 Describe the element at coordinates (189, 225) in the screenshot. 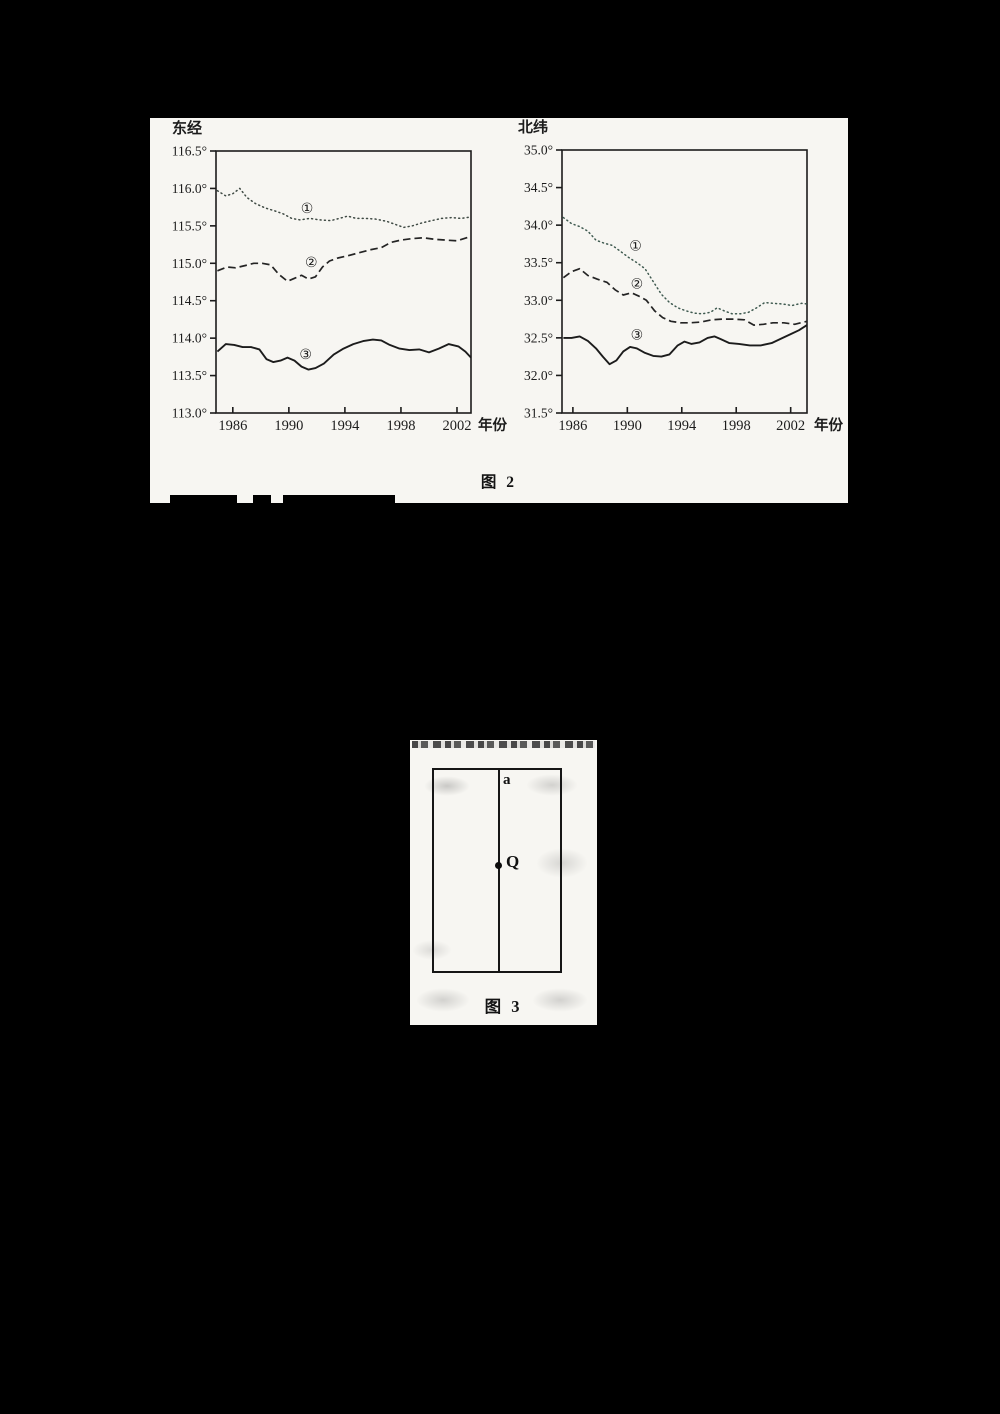

I see `y-tick-label: 115.5°` at that location.